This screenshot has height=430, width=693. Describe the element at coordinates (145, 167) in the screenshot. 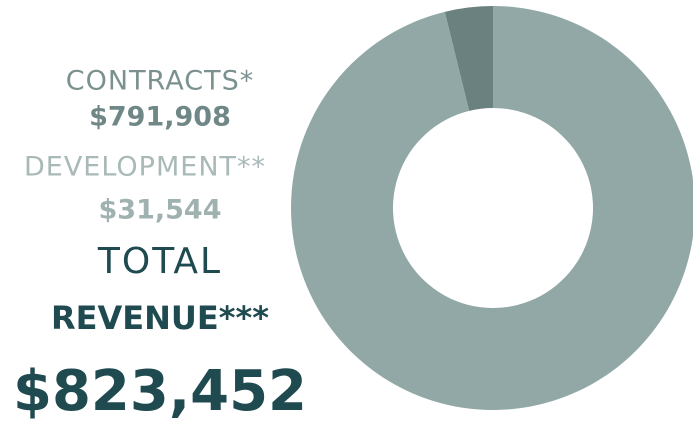

I see `category-label: DEVELOPMENT**` at that location.